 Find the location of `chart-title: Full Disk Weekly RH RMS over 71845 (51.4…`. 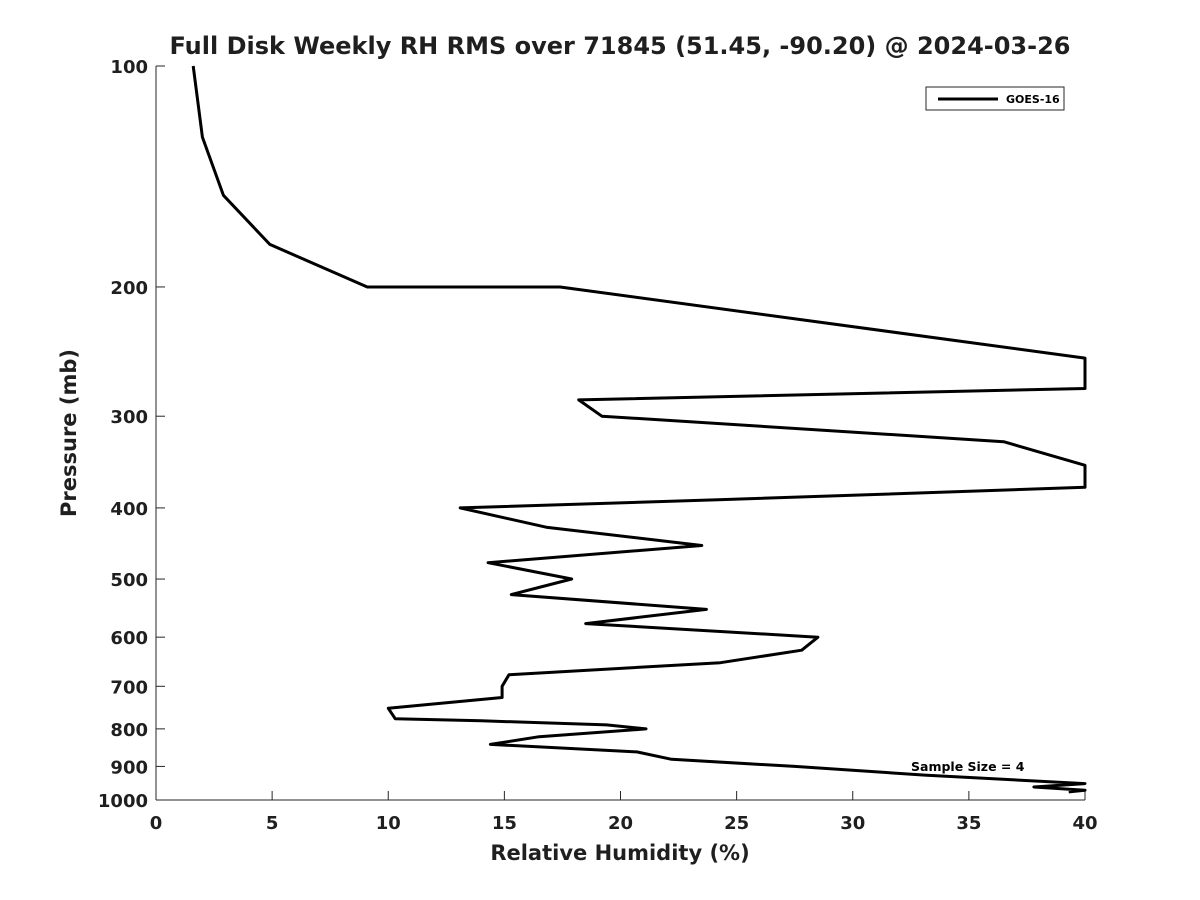

chart-title: Full Disk Weekly RH RMS over 71845 (51.4… is located at coordinates (619, 46).